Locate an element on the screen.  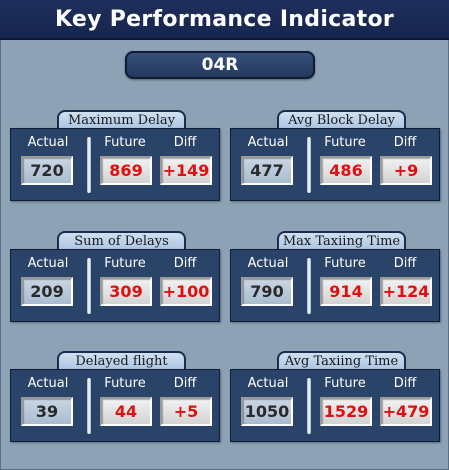
actual-value: 39 is located at coordinates (47, 411).